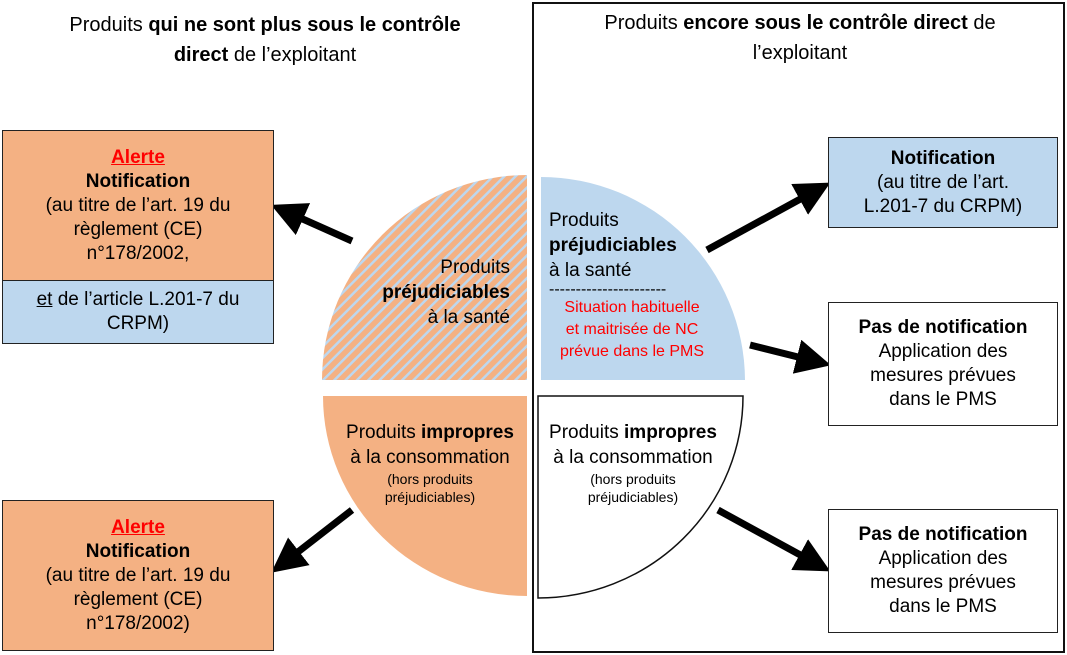 This screenshot has height=655, width=1067. Describe the element at coordinates (138, 312) in the screenshot. I see `crpm-article-box: et de l’article L.201-7 du CRPM)` at that location.